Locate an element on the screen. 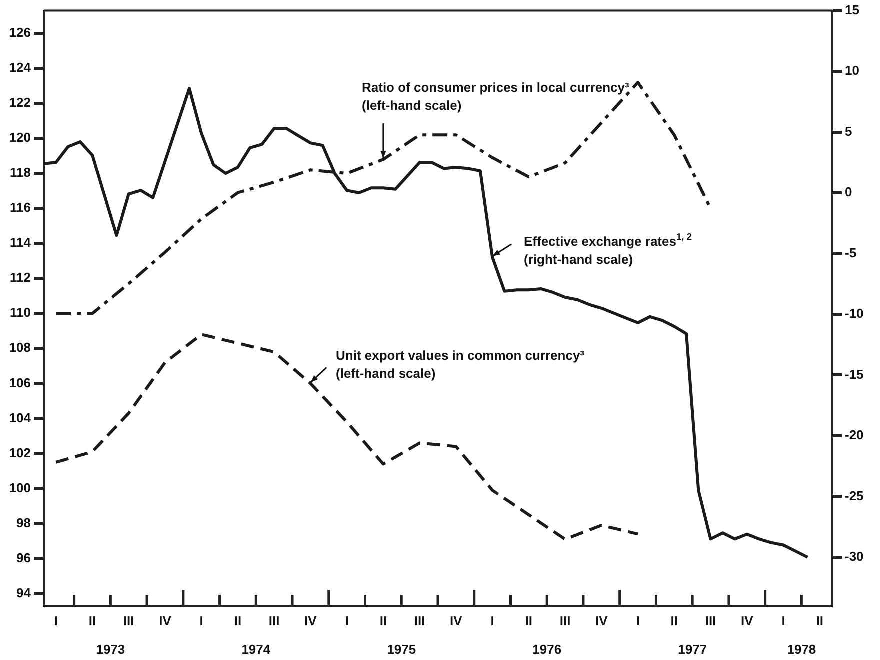 Image resolution: width=880 pixels, height=660 pixels. y-tick-label: 122 is located at coordinates (20, 102).